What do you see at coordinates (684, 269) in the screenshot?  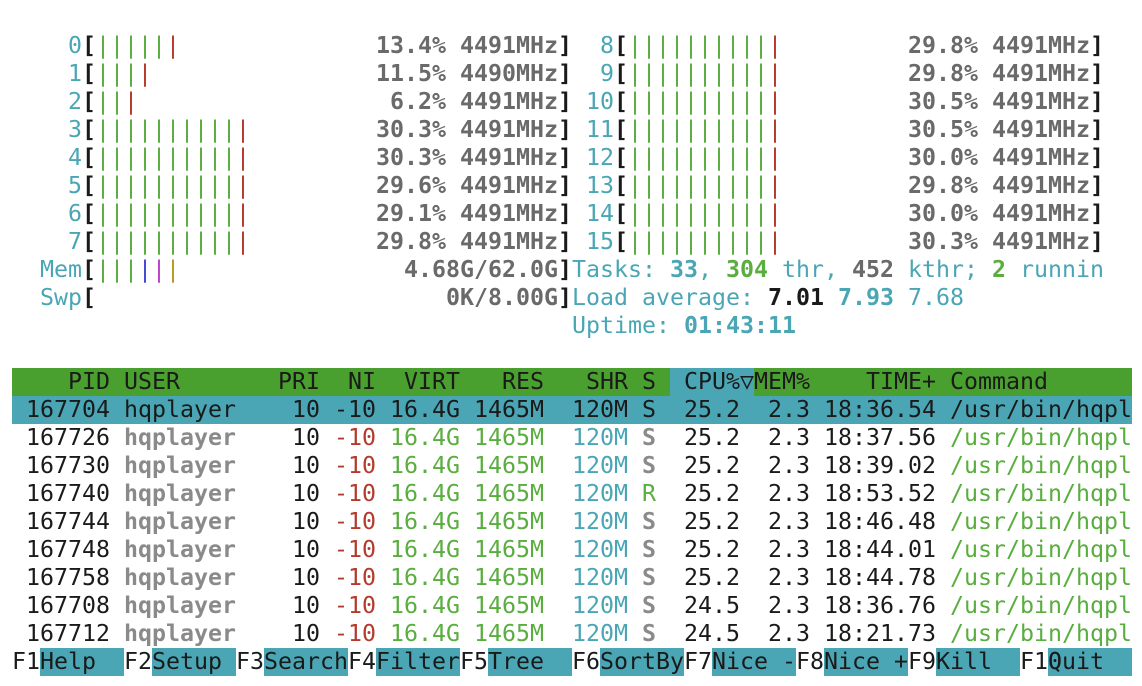 I see `tasks-text: 33` at bounding box center [684, 269].